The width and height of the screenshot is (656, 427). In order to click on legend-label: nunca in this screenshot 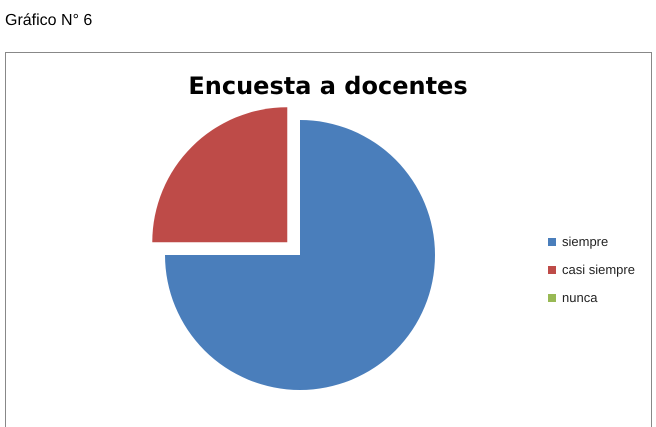, I will do `click(580, 297)`.